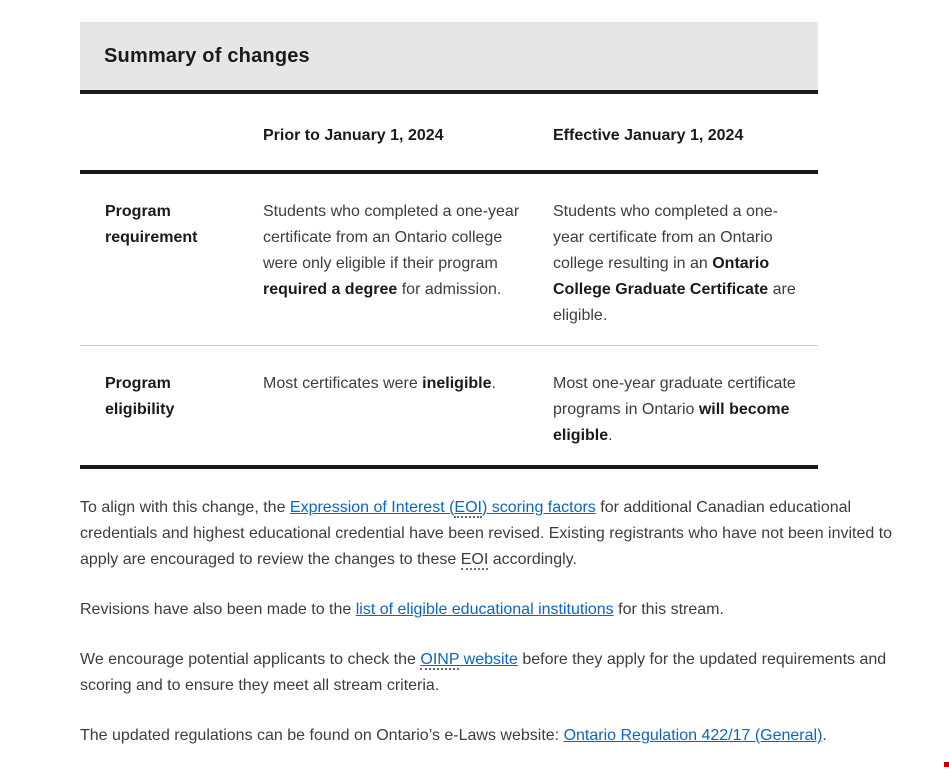 The image size is (949, 773). I want to click on text-run: required a degree, so click(330, 289).